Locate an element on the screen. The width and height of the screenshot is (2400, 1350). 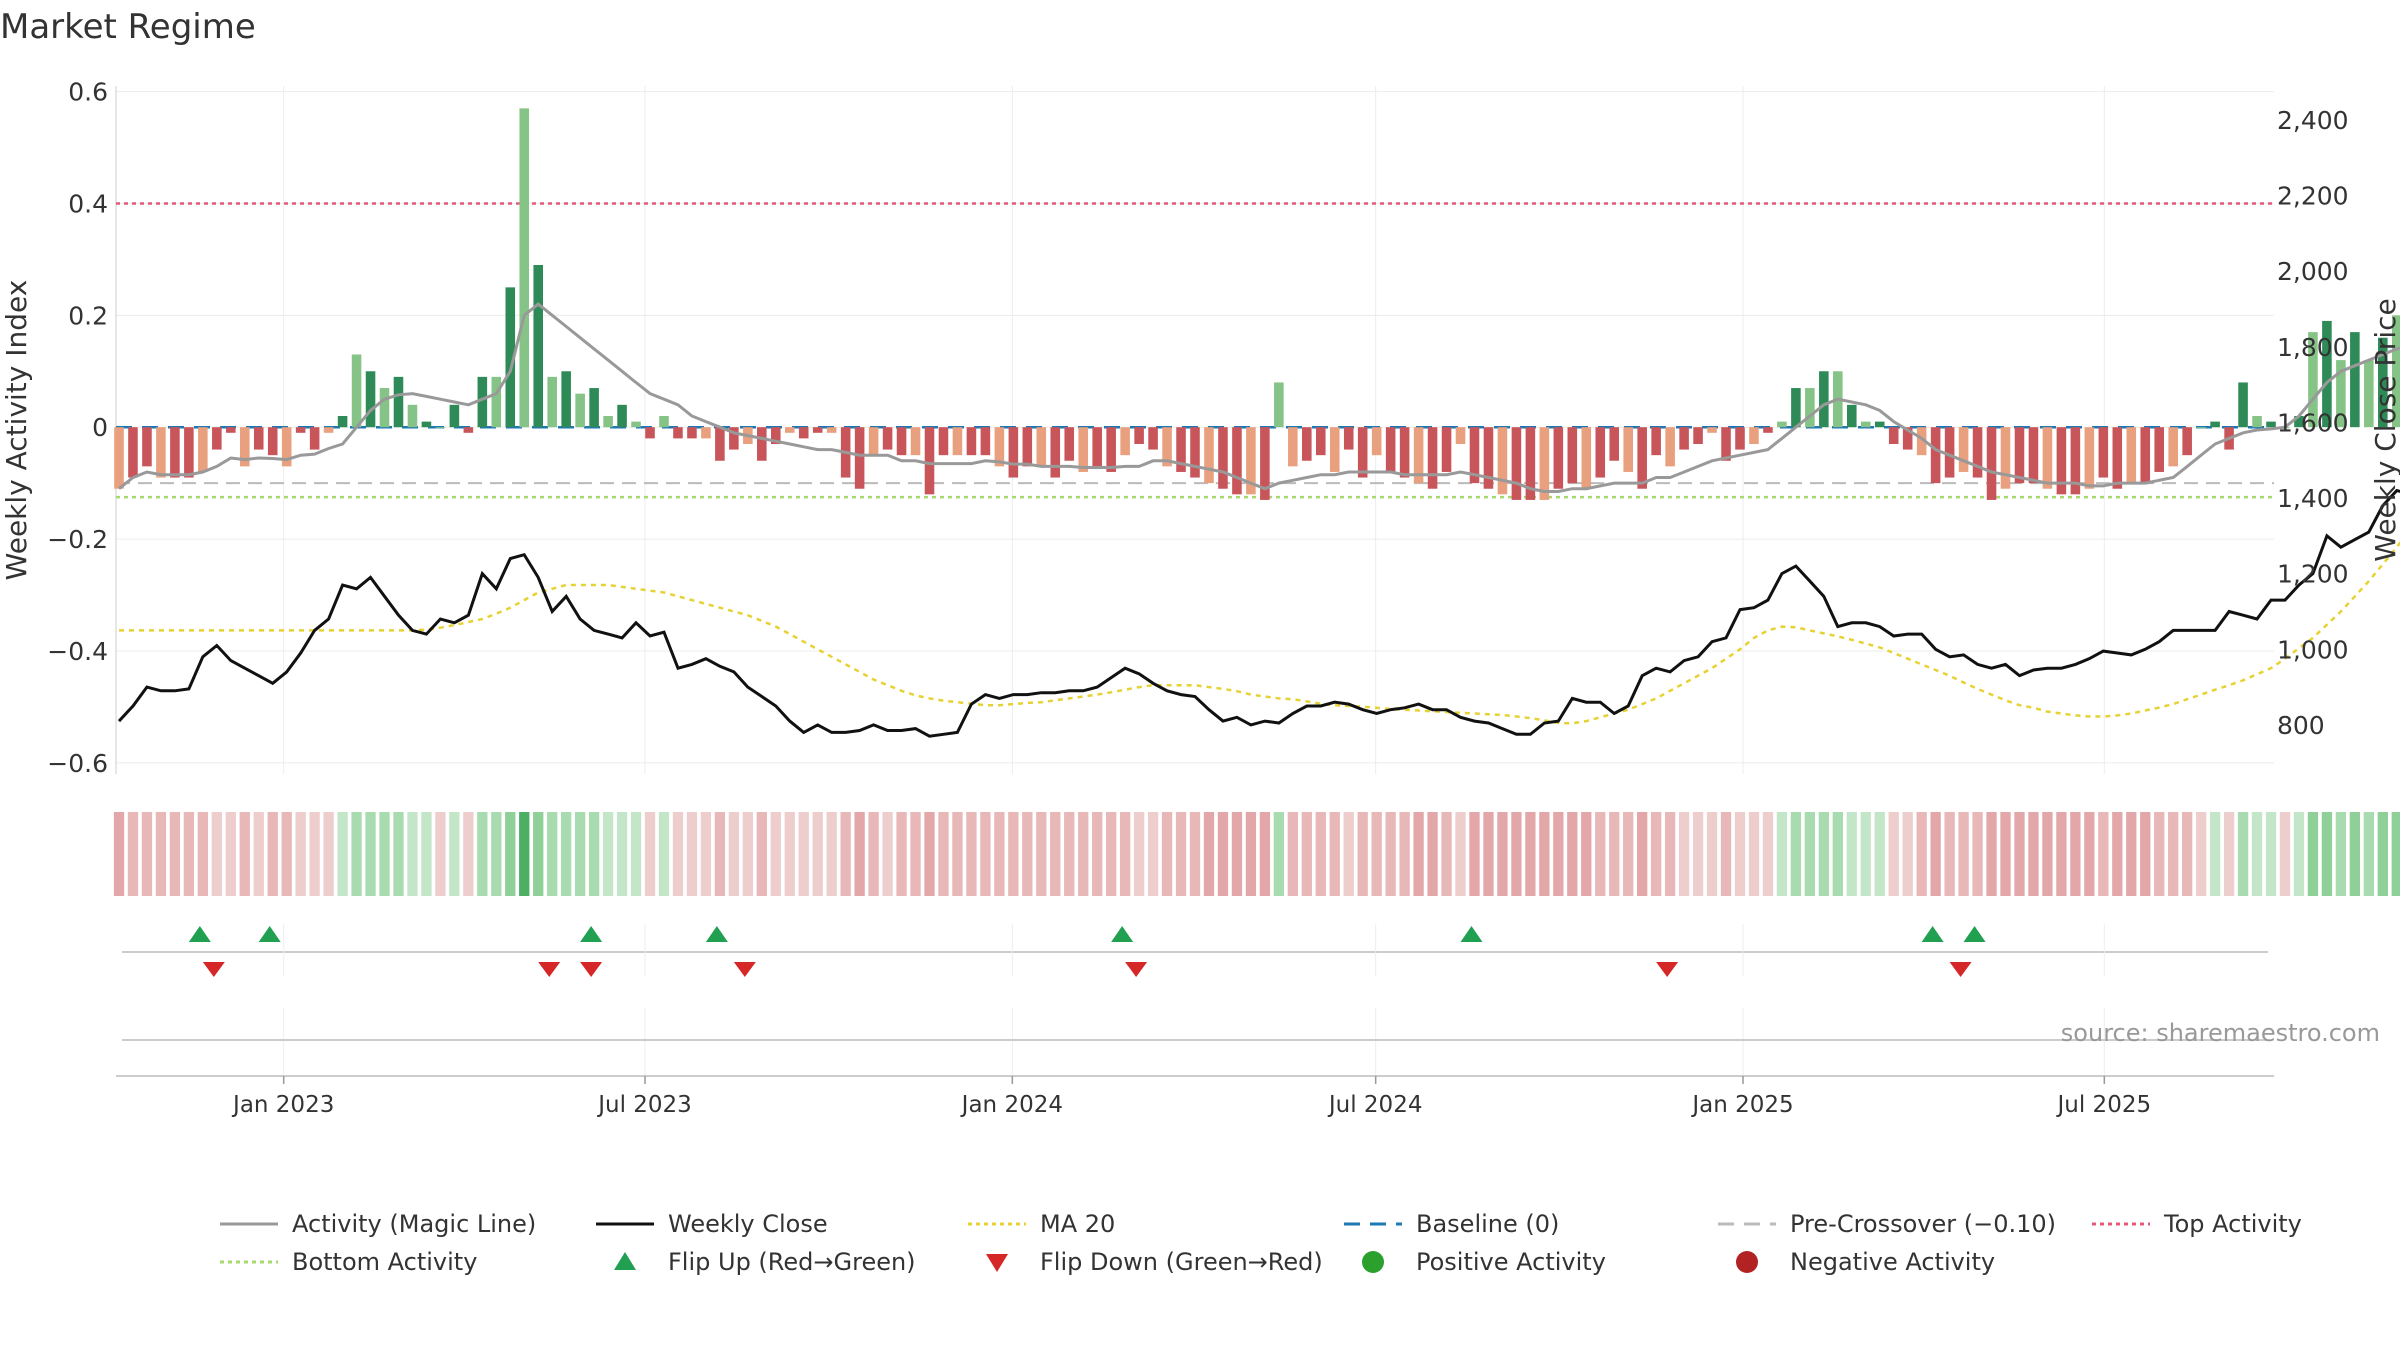
regime-heat-strip is located at coordinates (1256, 854).